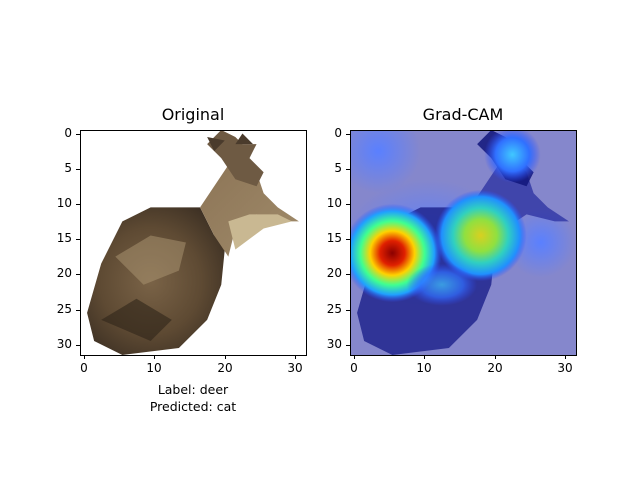 The width and height of the screenshot is (640, 480). Describe the element at coordinates (193, 406) in the screenshot. I see `predicted-line: Predicted: cat` at that location.